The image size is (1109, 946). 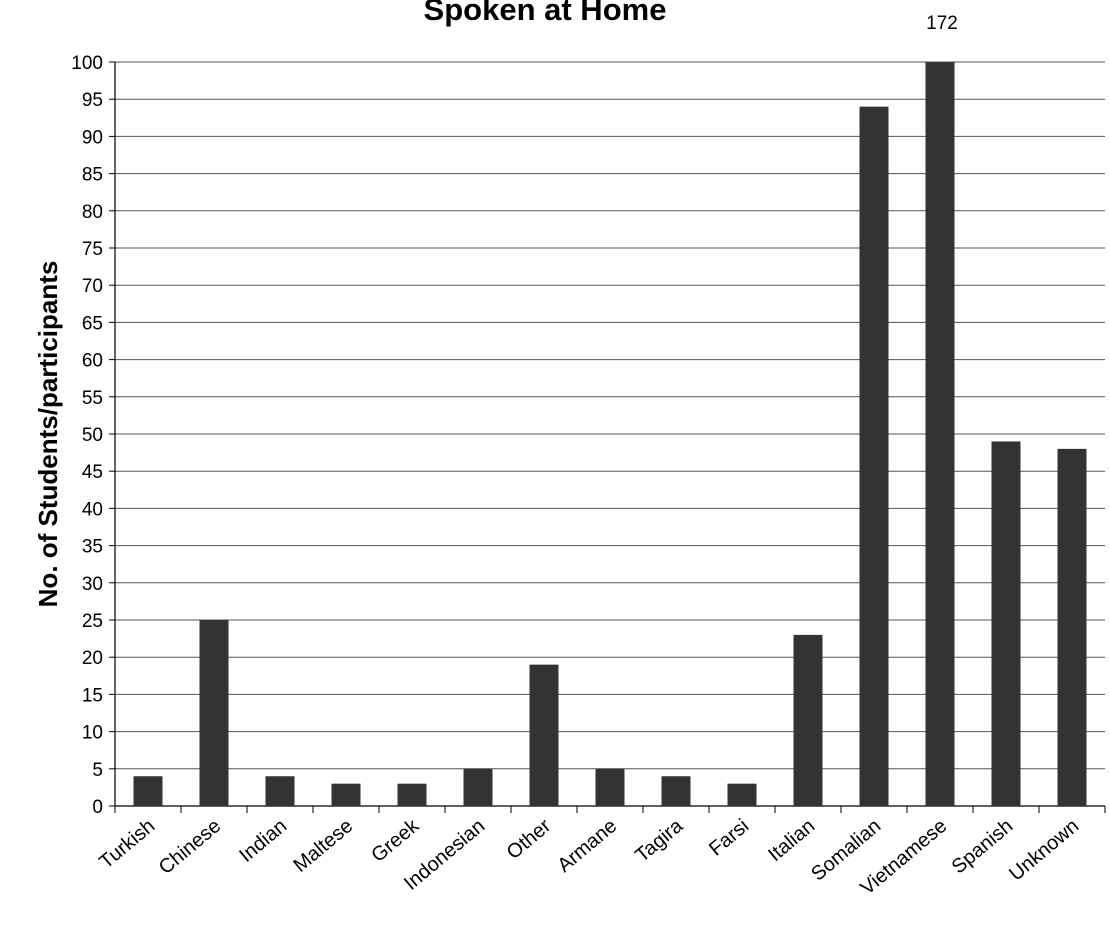 I want to click on x-tick-label: Indian, so click(x=263, y=841).